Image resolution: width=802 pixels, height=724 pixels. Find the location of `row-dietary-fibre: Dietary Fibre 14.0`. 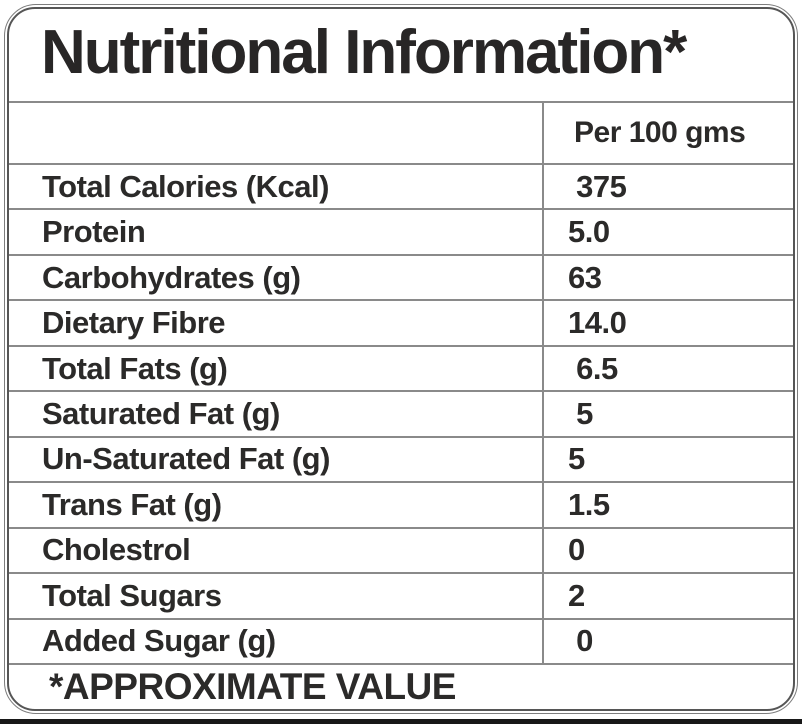

row-dietary-fibre: Dietary Fibre 14.0 is located at coordinates (401, 322).